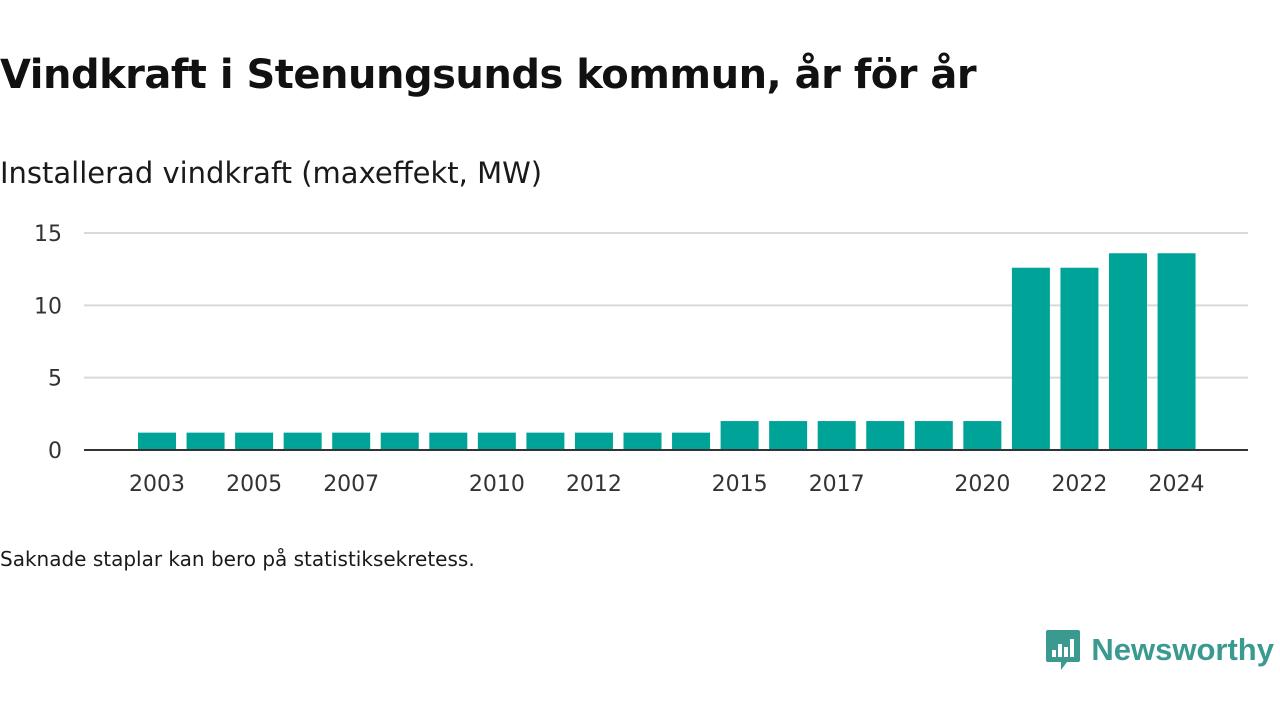 This screenshot has width=1280, height=720. Describe the element at coordinates (399, 441) in the screenshot. I see `bar-2008` at that location.